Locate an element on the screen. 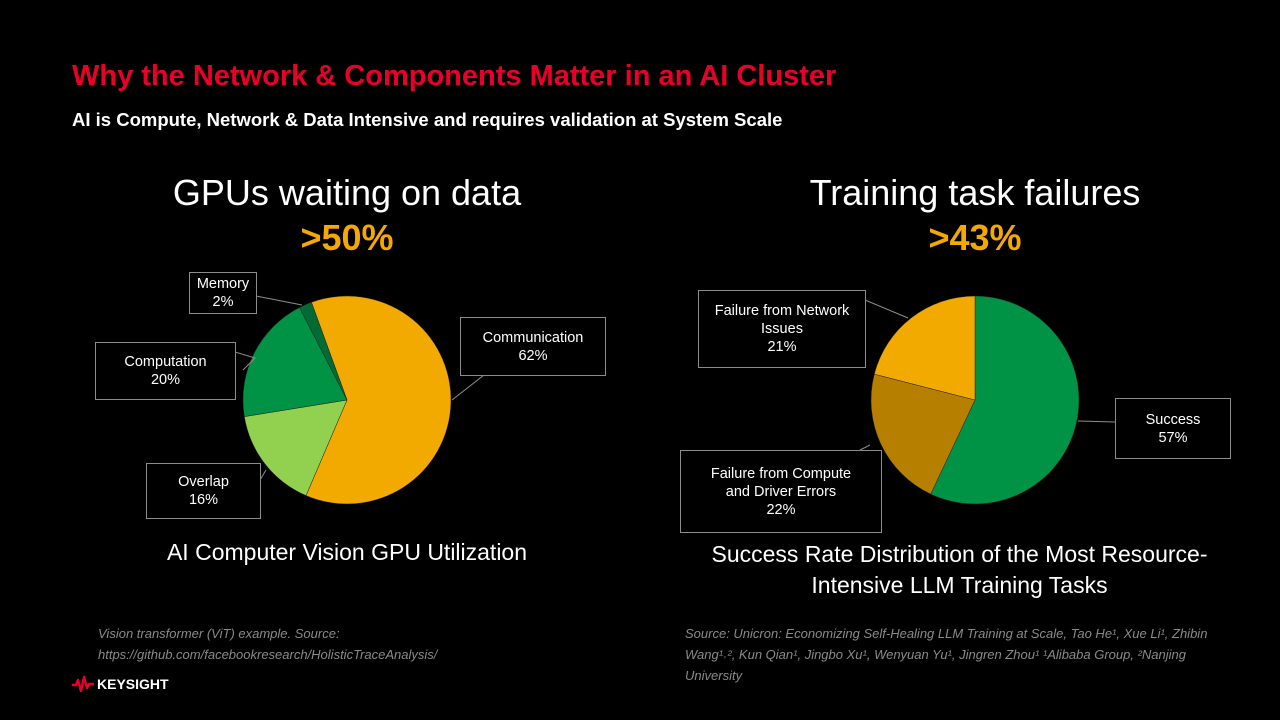  left-pie is located at coordinates (347, 400).